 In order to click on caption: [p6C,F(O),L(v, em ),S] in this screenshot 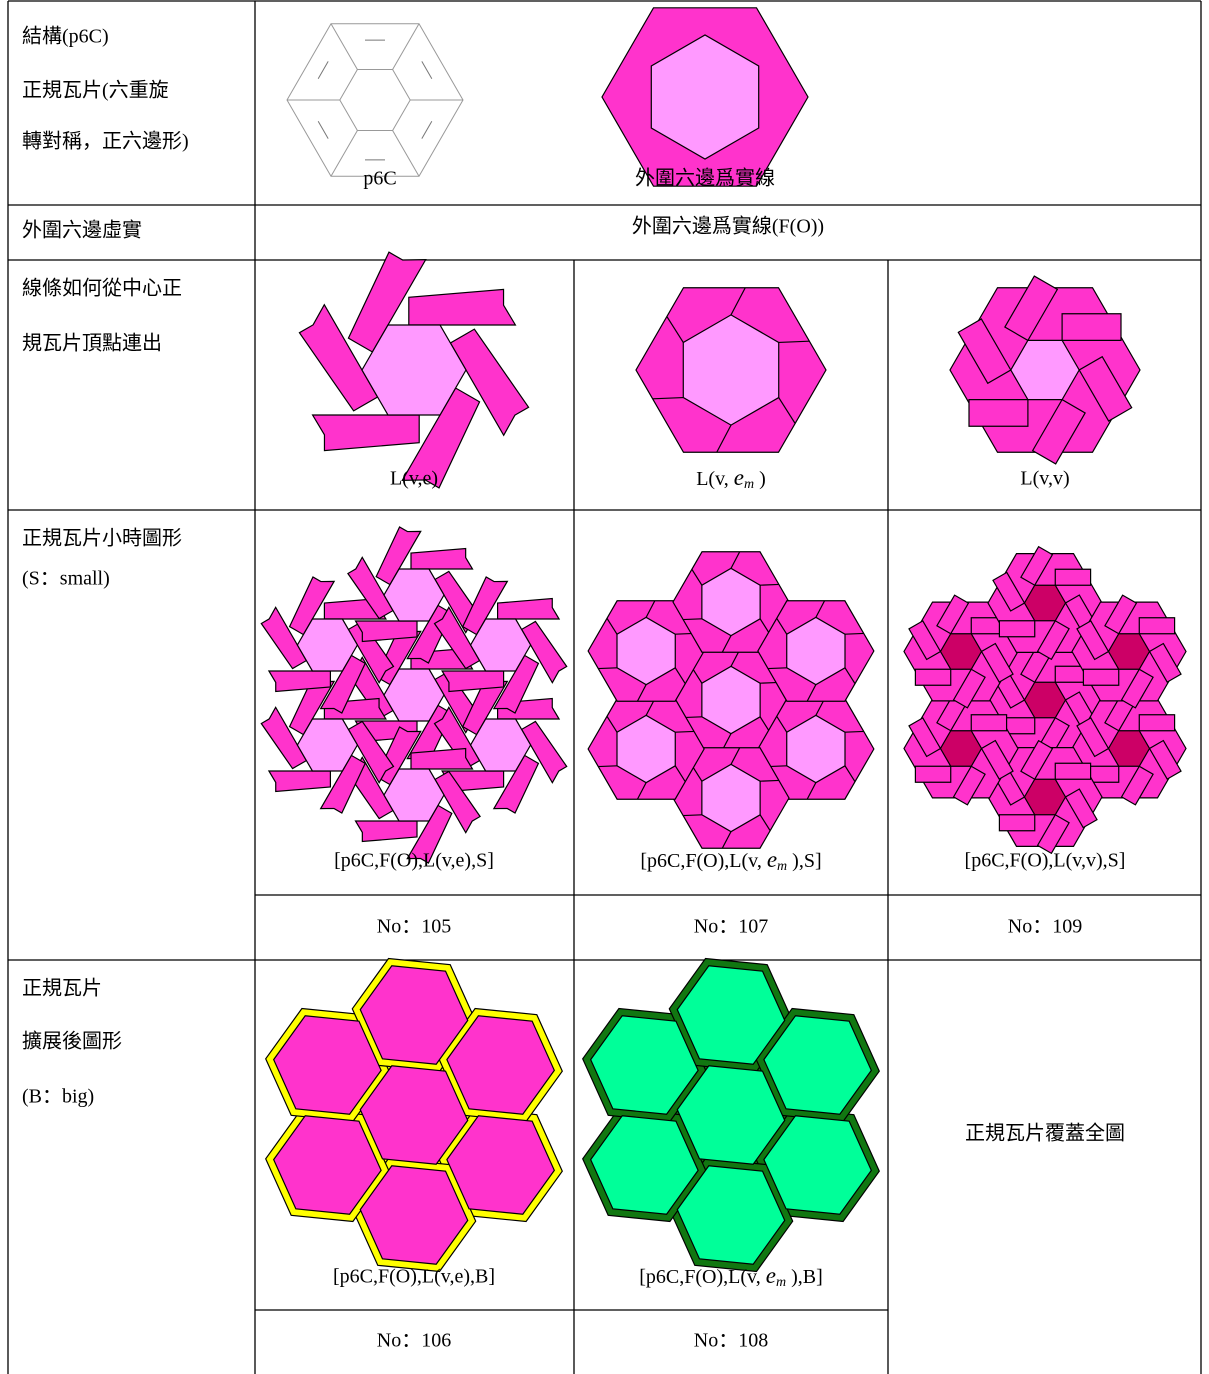, I will do `click(730, 860)`.